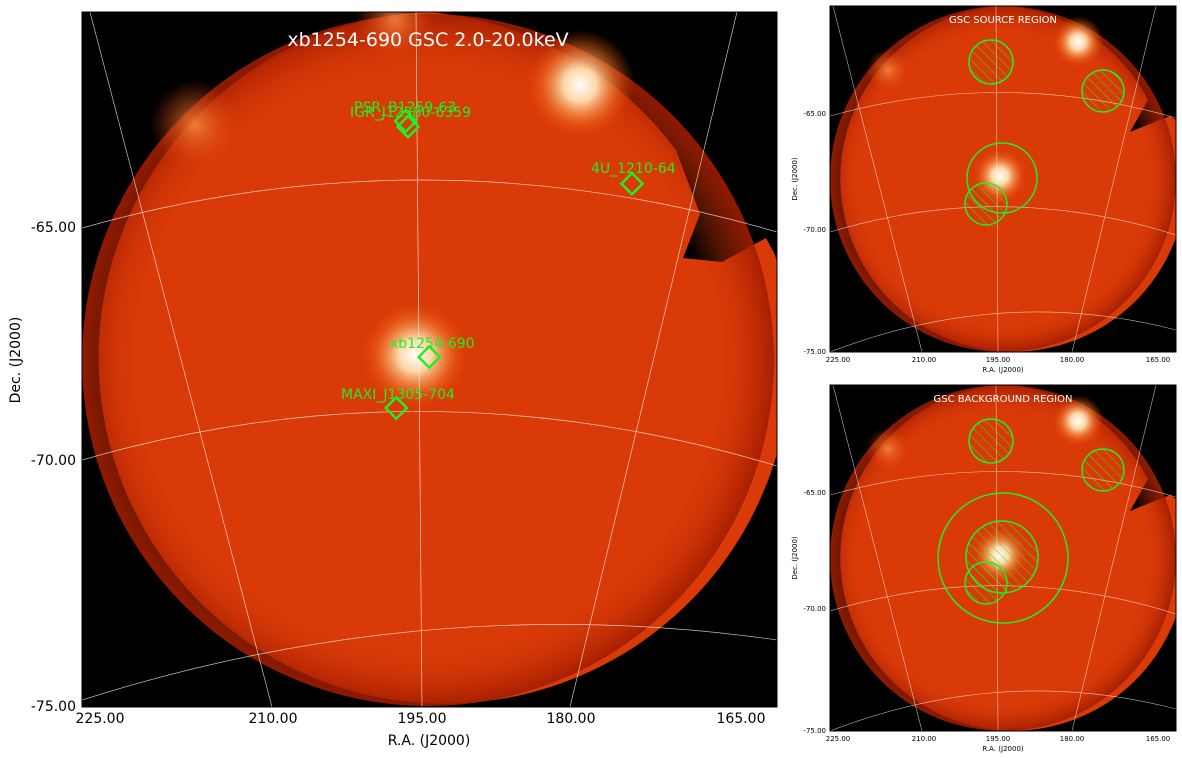  What do you see at coordinates (429, 357) in the screenshot?
I see `marker-xb1254` at bounding box center [429, 357].